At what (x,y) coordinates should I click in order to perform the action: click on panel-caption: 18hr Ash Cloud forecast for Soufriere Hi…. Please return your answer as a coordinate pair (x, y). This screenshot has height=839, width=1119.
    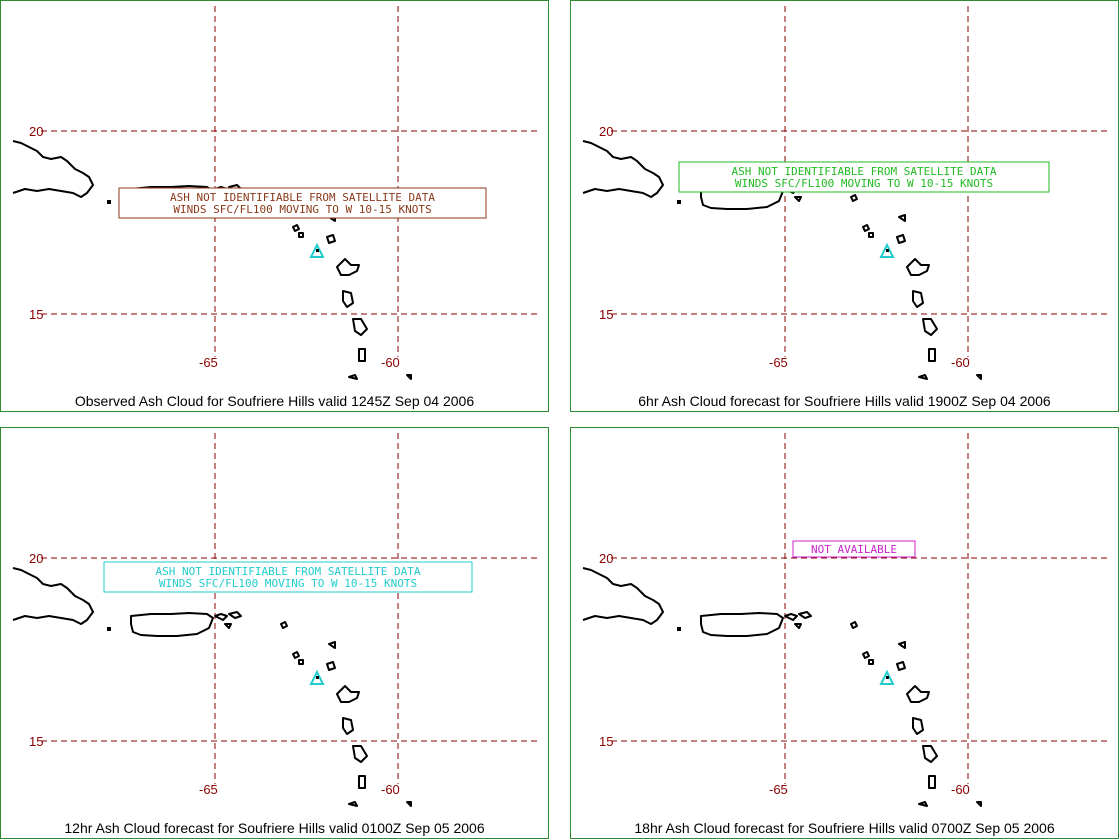
    Looking at the image, I should click on (844, 828).